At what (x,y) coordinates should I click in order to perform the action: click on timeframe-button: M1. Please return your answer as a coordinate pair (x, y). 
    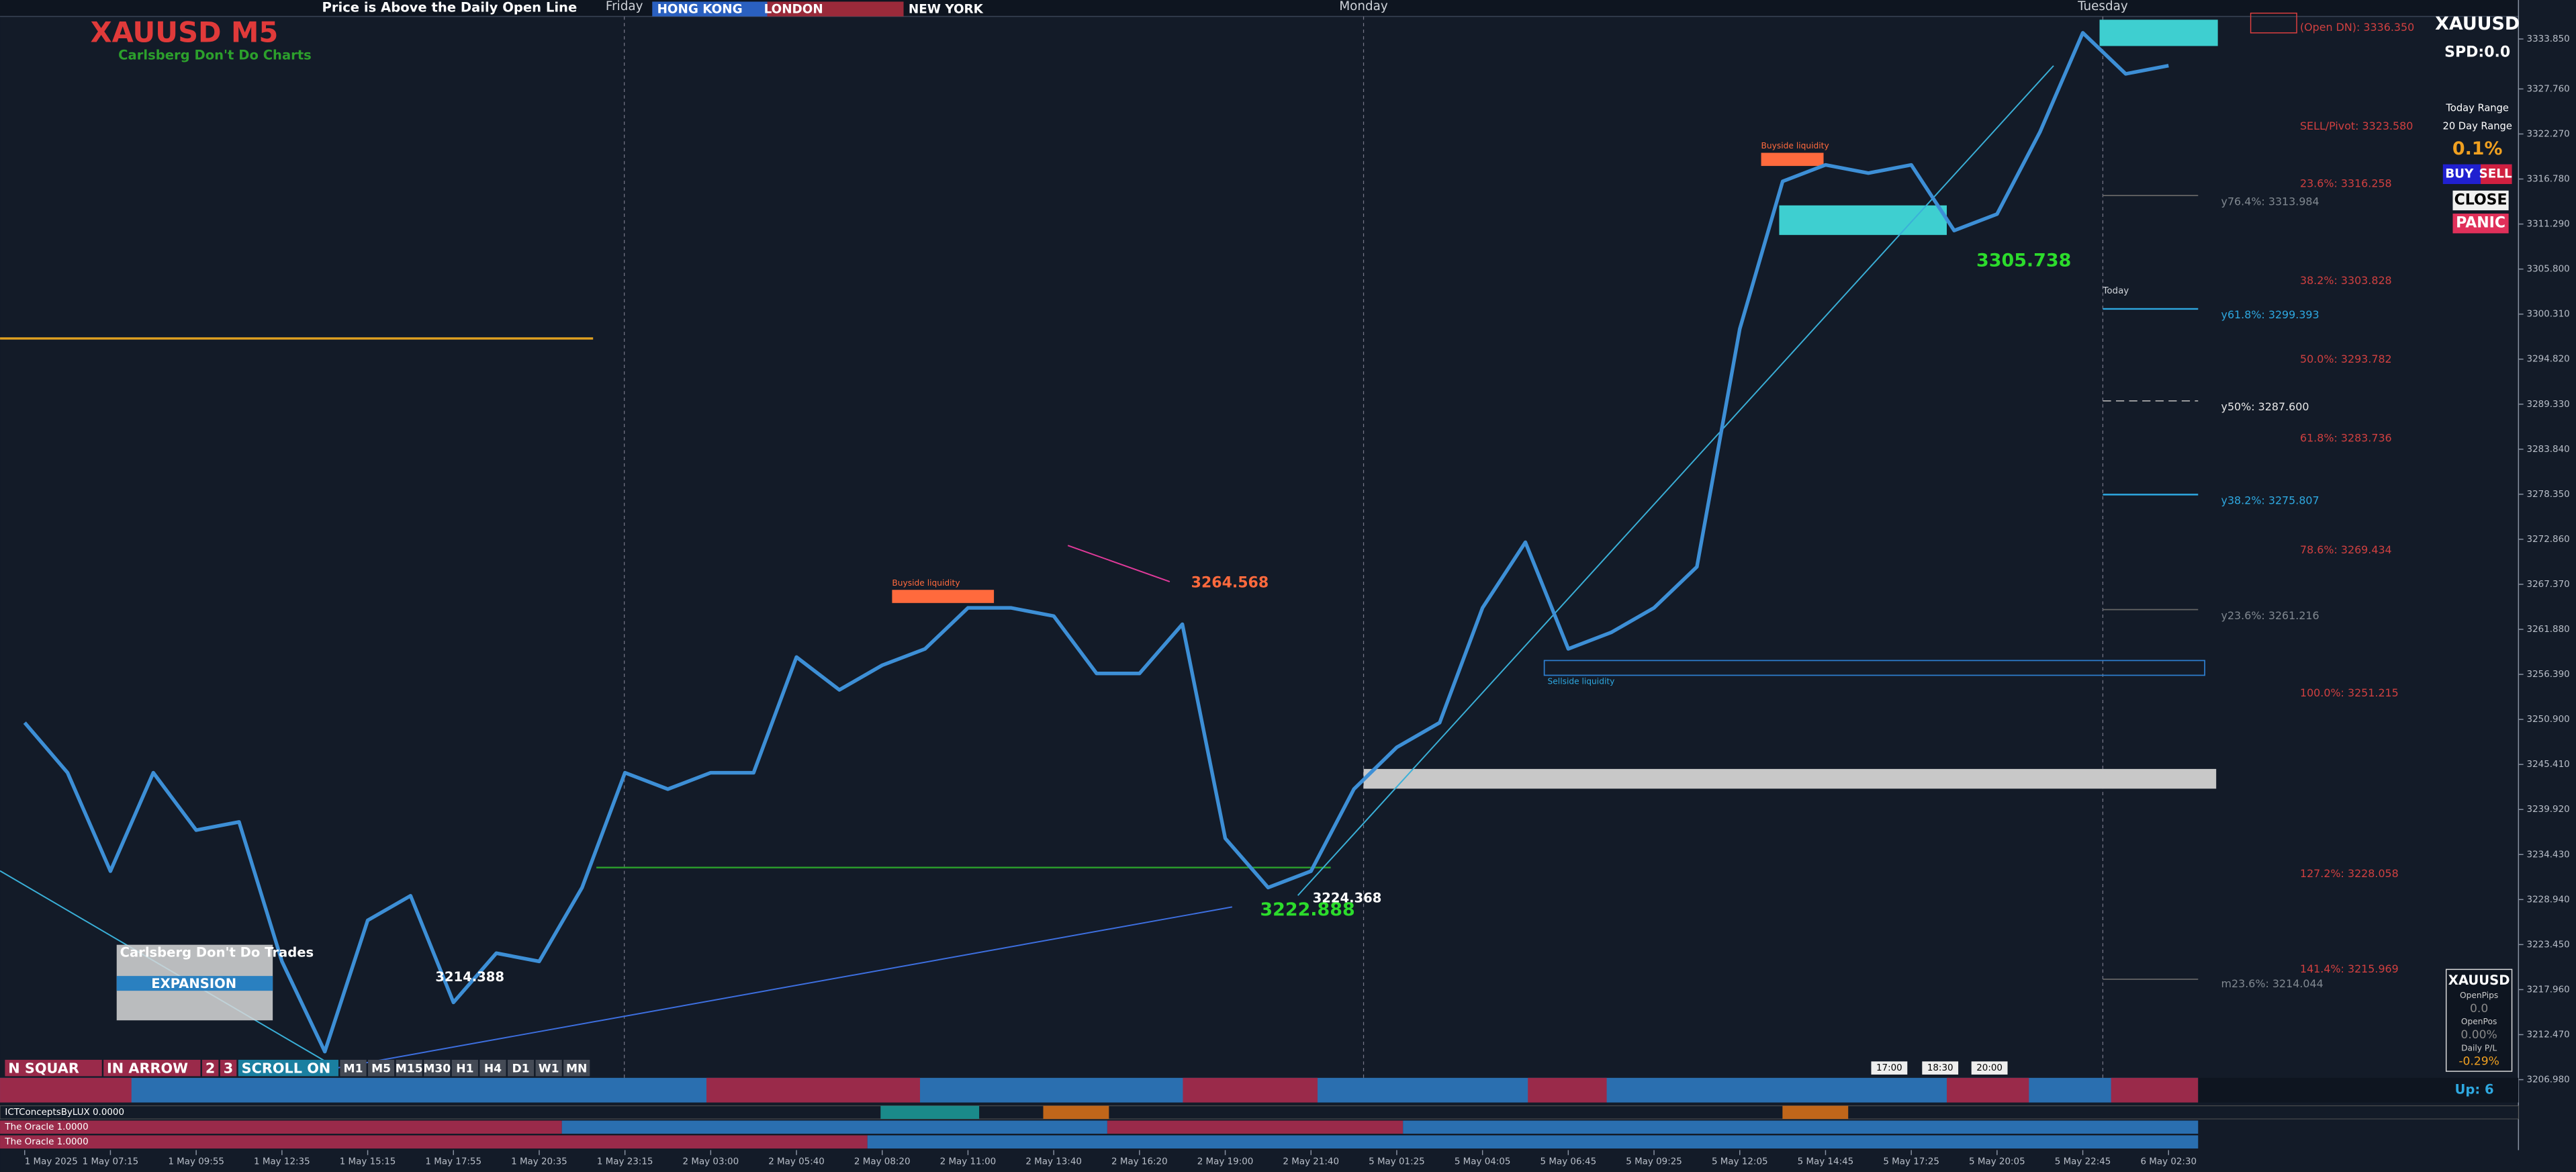
    Looking at the image, I should click on (353, 1068).